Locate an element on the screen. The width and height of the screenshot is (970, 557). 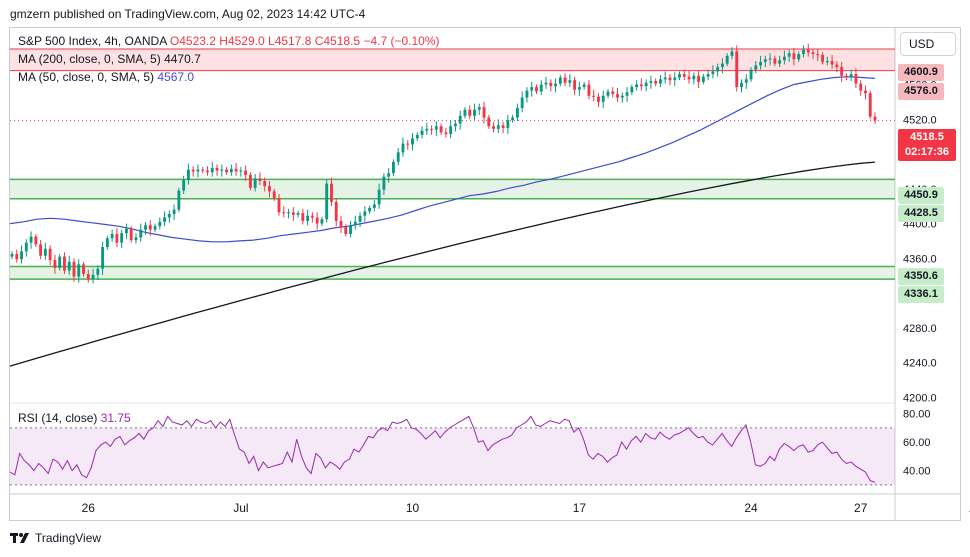
price-tick-label: 4520.0 is located at coordinates (920, 120).